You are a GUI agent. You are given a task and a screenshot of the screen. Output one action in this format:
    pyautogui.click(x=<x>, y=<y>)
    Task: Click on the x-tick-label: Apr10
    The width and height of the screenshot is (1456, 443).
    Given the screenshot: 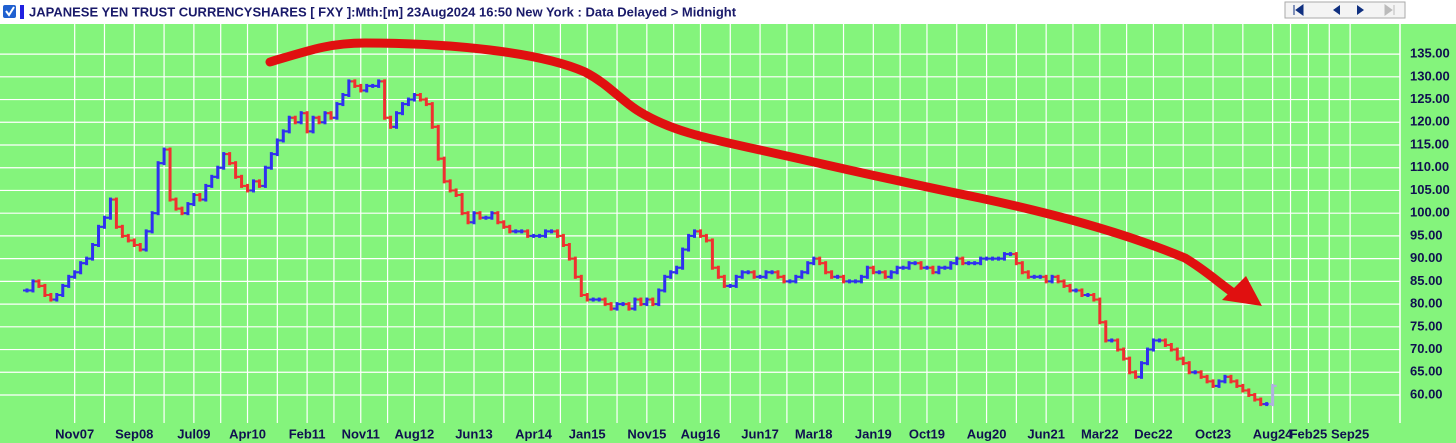 What is the action you would take?
    pyautogui.click(x=247, y=433)
    